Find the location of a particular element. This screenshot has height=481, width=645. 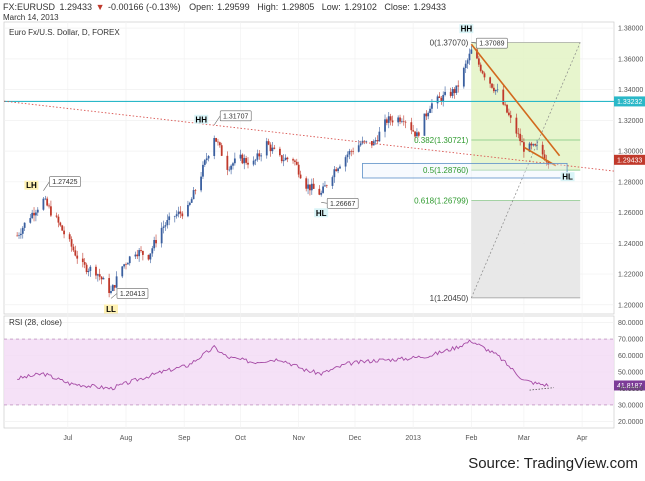

fib-zone-lower is located at coordinates (526, 249).